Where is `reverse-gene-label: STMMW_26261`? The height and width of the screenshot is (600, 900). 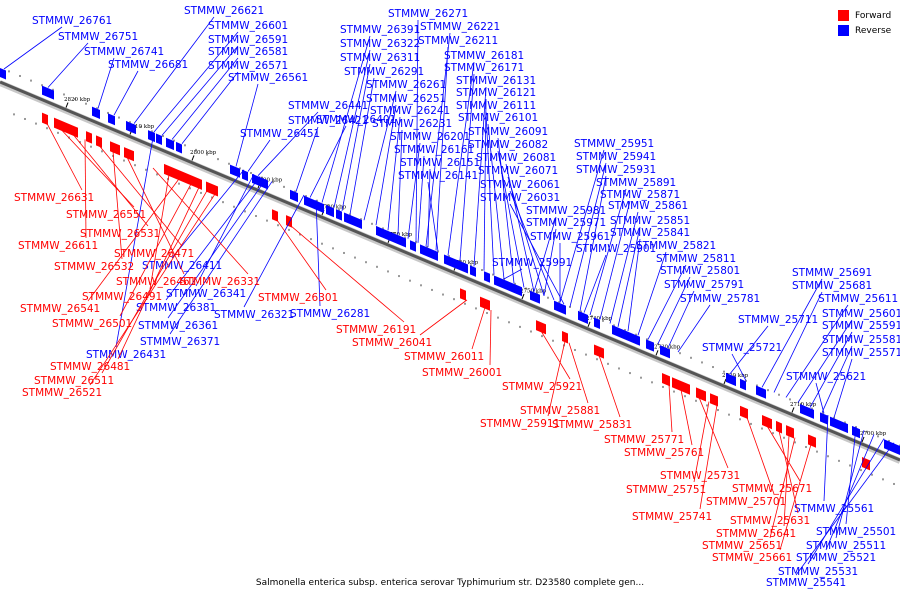 reverse-gene-label: STMMW_26261 is located at coordinates (406, 85).